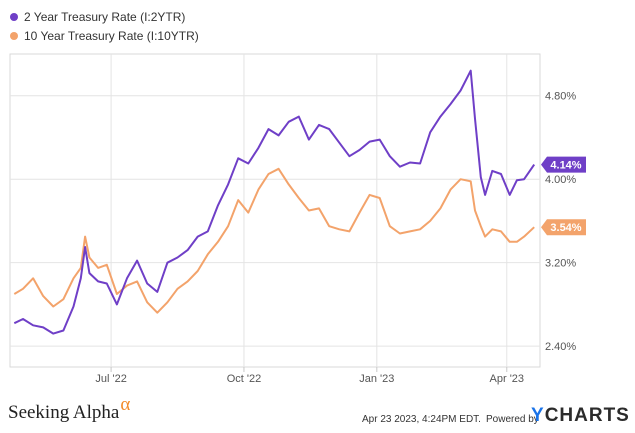 The height and width of the screenshot is (433, 635). What do you see at coordinates (376, 379) in the screenshot?
I see `x-tick-label: Jan '23` at bounding box center [376, 379].